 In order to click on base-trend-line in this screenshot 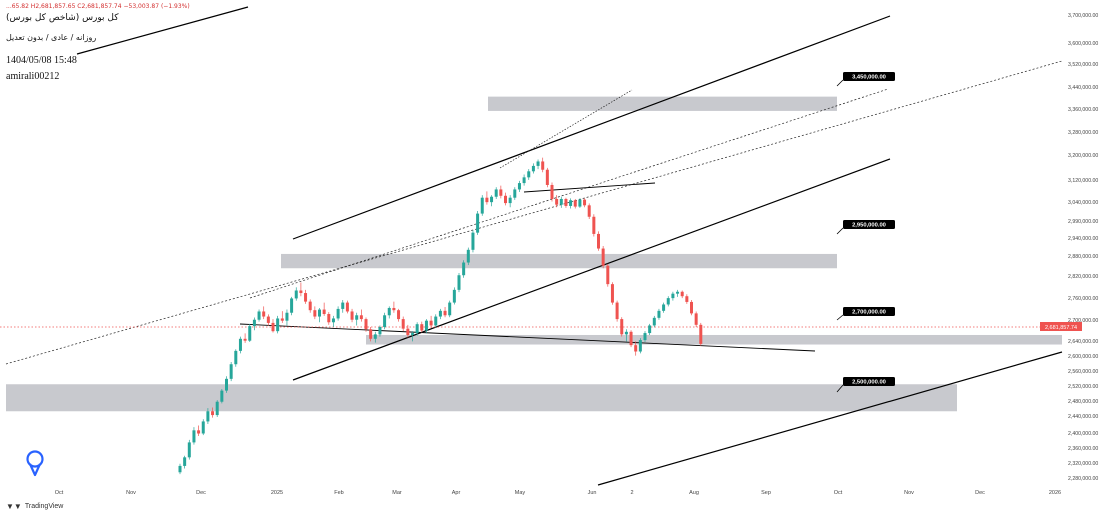, I will do `click(527, 337)`.